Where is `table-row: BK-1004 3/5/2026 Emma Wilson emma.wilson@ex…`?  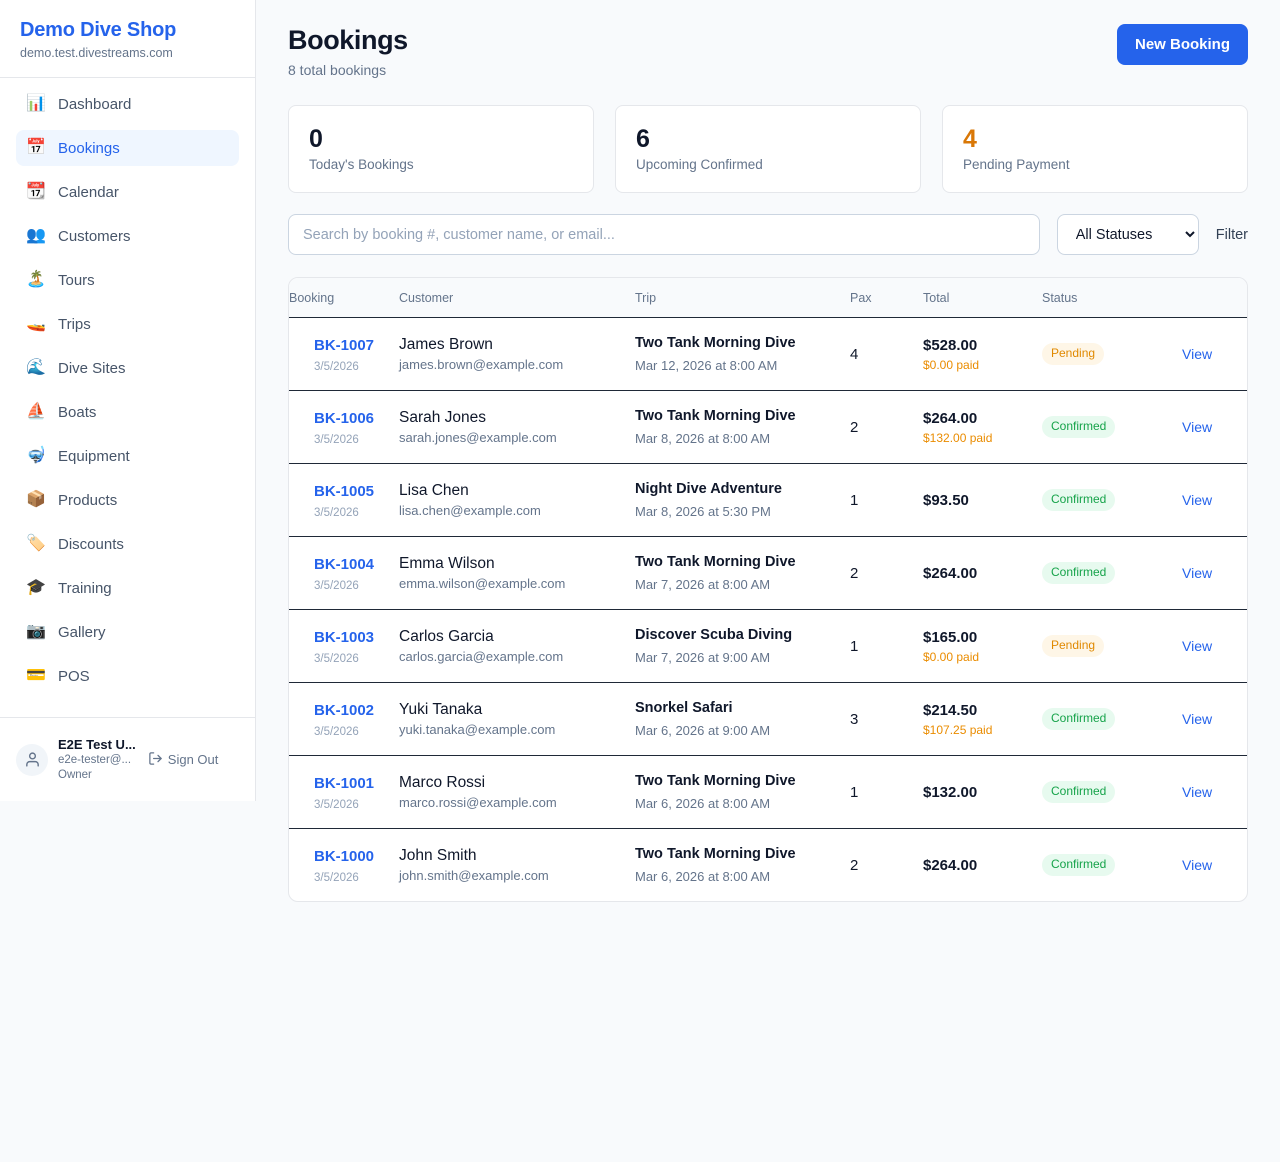
table-row: BK-1004 3/5/2026 Emma Wilson emma.wilson@ex… is located at coordinates (768, 573).